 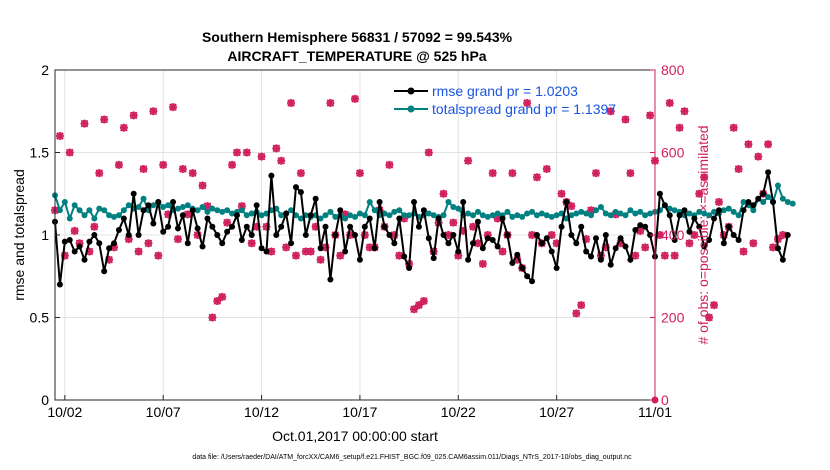 I want to click on y-left-ticks: 0 0.5 1 1.5 2, so click(x=45, y=235).